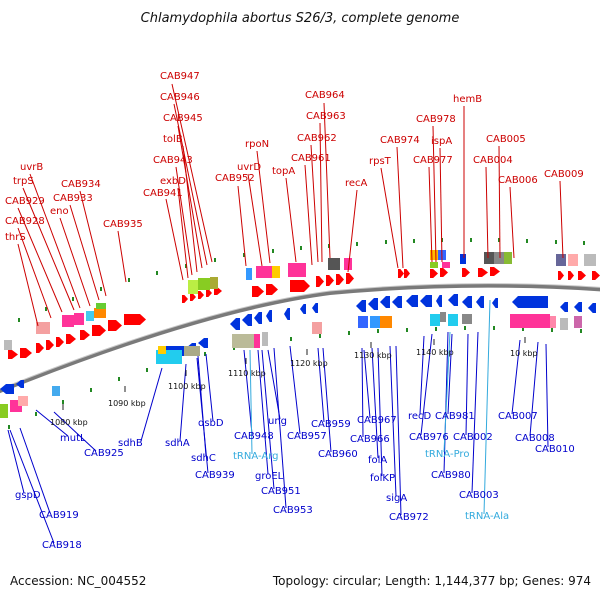 This screenshot has height=600, width=600. Describe the element at coordinates (59, 515) in the screenshot. I see `reverse-gene-label: CAB919` at that location.